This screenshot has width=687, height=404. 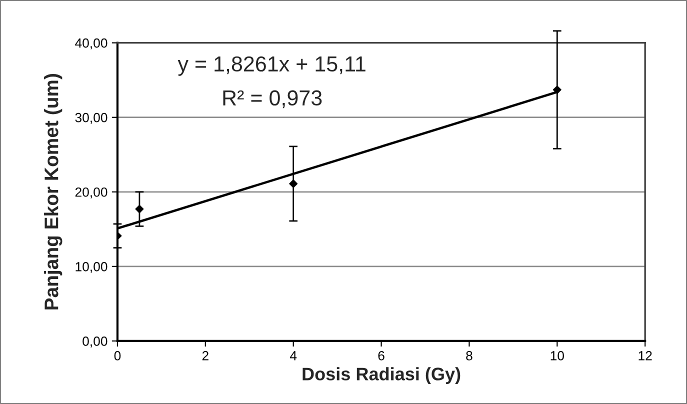 What do you see at coordinates (92, 267) in the screenshot?
I see `y-tick-label: 10,00` at bounding box center [92, 267].